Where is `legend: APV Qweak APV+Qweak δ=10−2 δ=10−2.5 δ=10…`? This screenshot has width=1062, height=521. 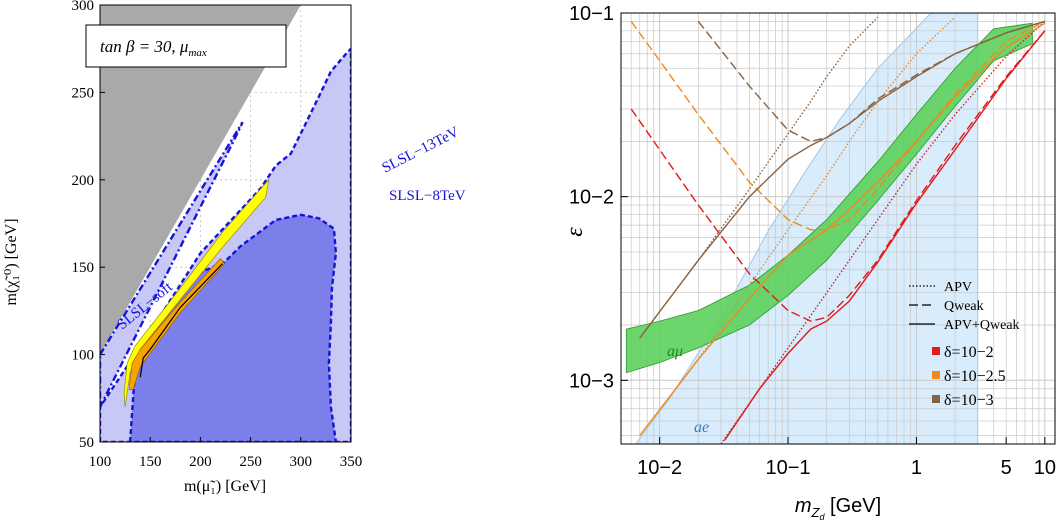 legend: APV Qweak APV+Qweak δ=10−2 δ=10−2.5 δ=10… is located at coordinates (964, 344).